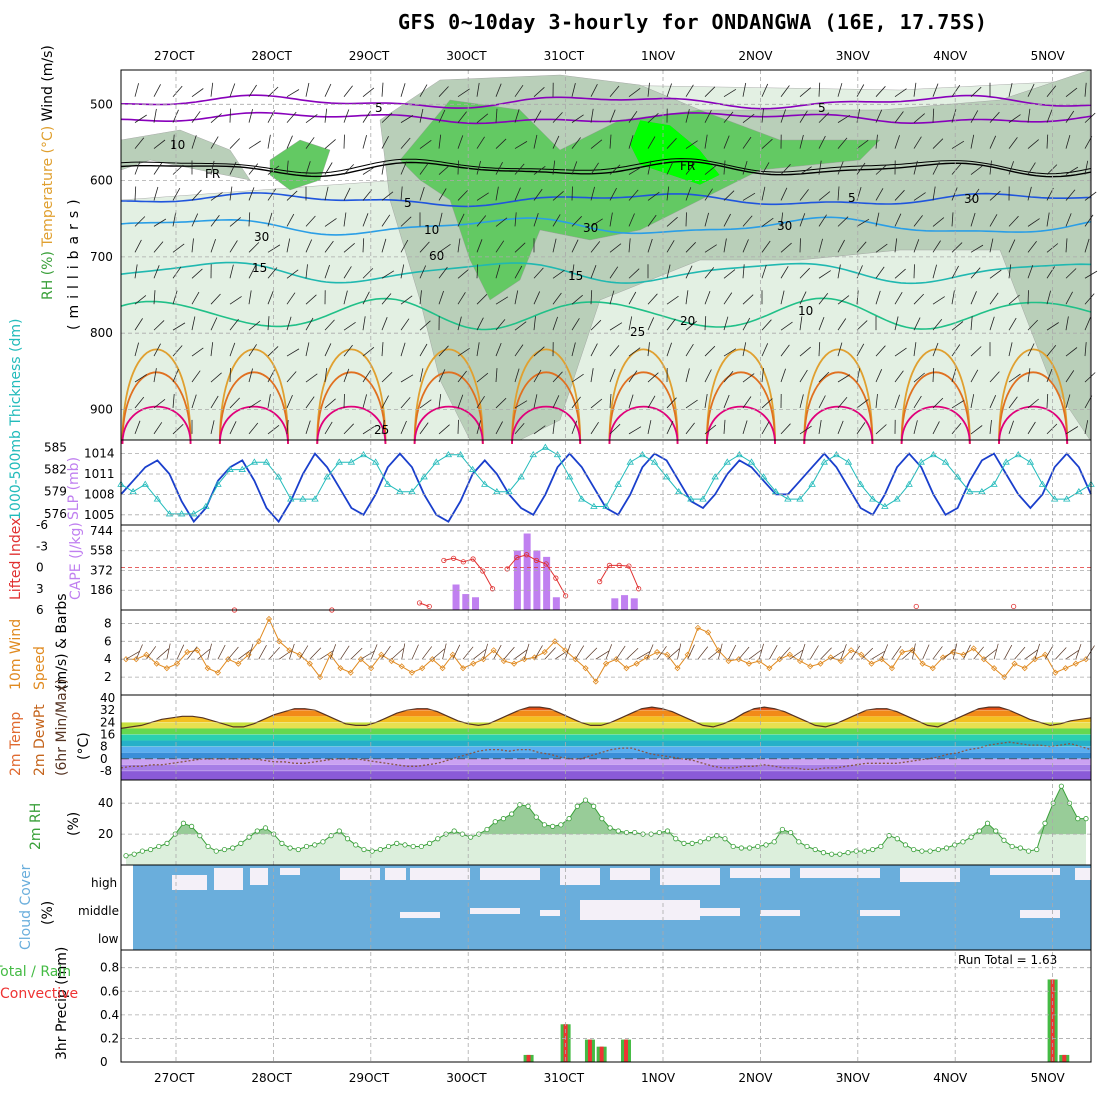 The width and height of the screenshot is (1100, 1100). What do you see at coordinates (625, 1050) in the screenshot?
I see `precip-bar-convective` at bounding box center [625, 1050].